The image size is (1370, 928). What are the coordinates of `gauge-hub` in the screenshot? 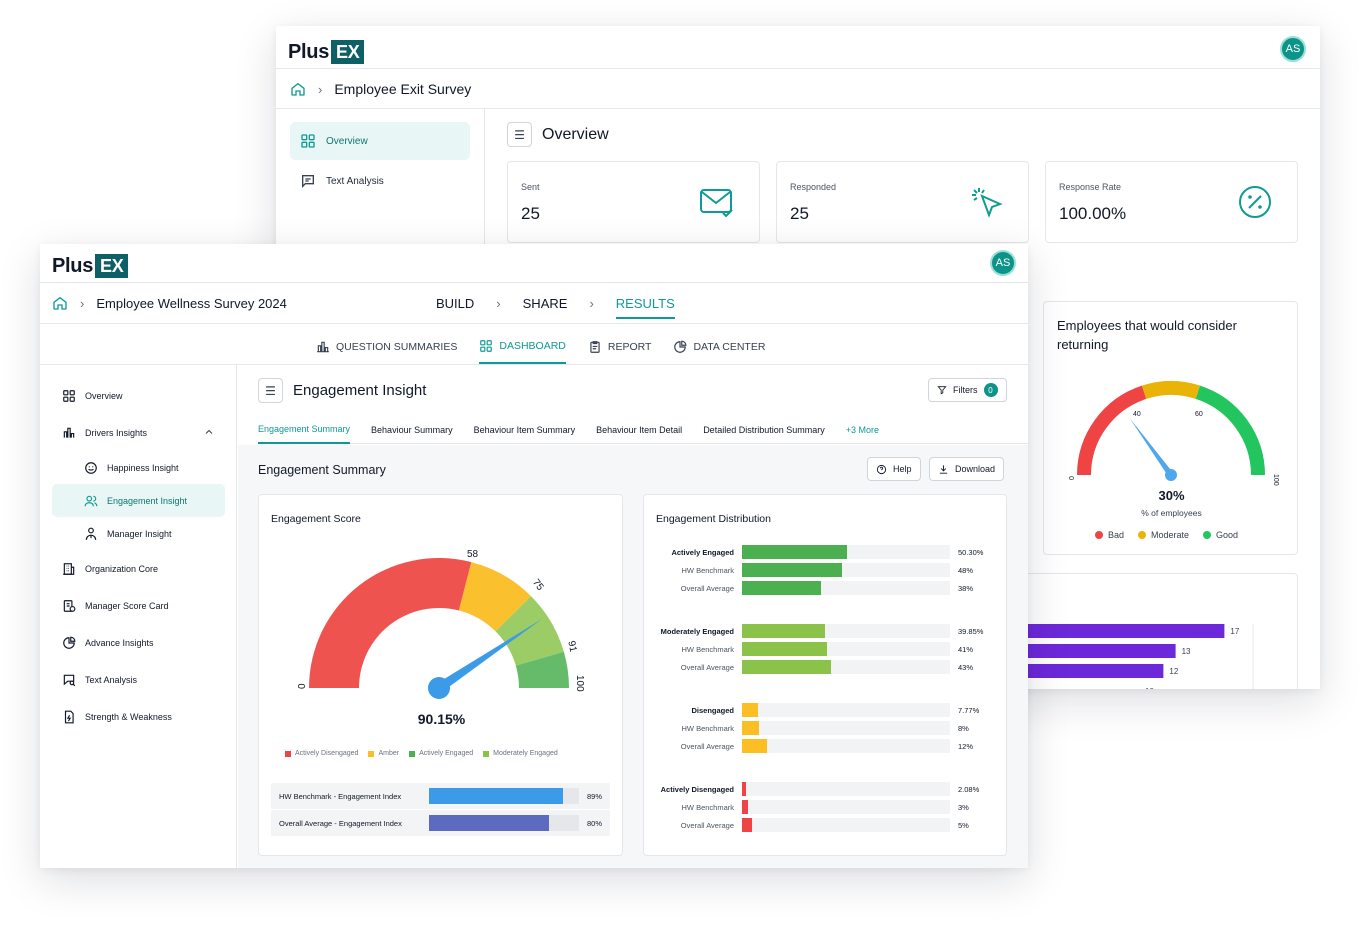 It's located at (439, 688).